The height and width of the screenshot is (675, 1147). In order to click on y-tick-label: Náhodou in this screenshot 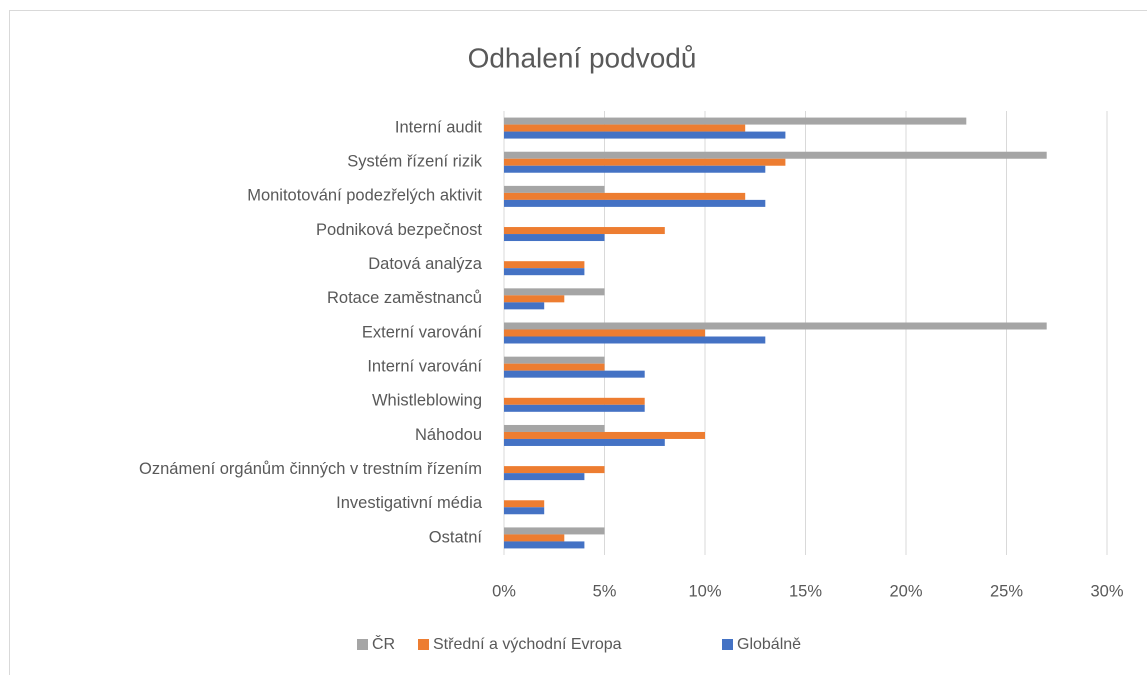, I will do `click(448, 435)`.